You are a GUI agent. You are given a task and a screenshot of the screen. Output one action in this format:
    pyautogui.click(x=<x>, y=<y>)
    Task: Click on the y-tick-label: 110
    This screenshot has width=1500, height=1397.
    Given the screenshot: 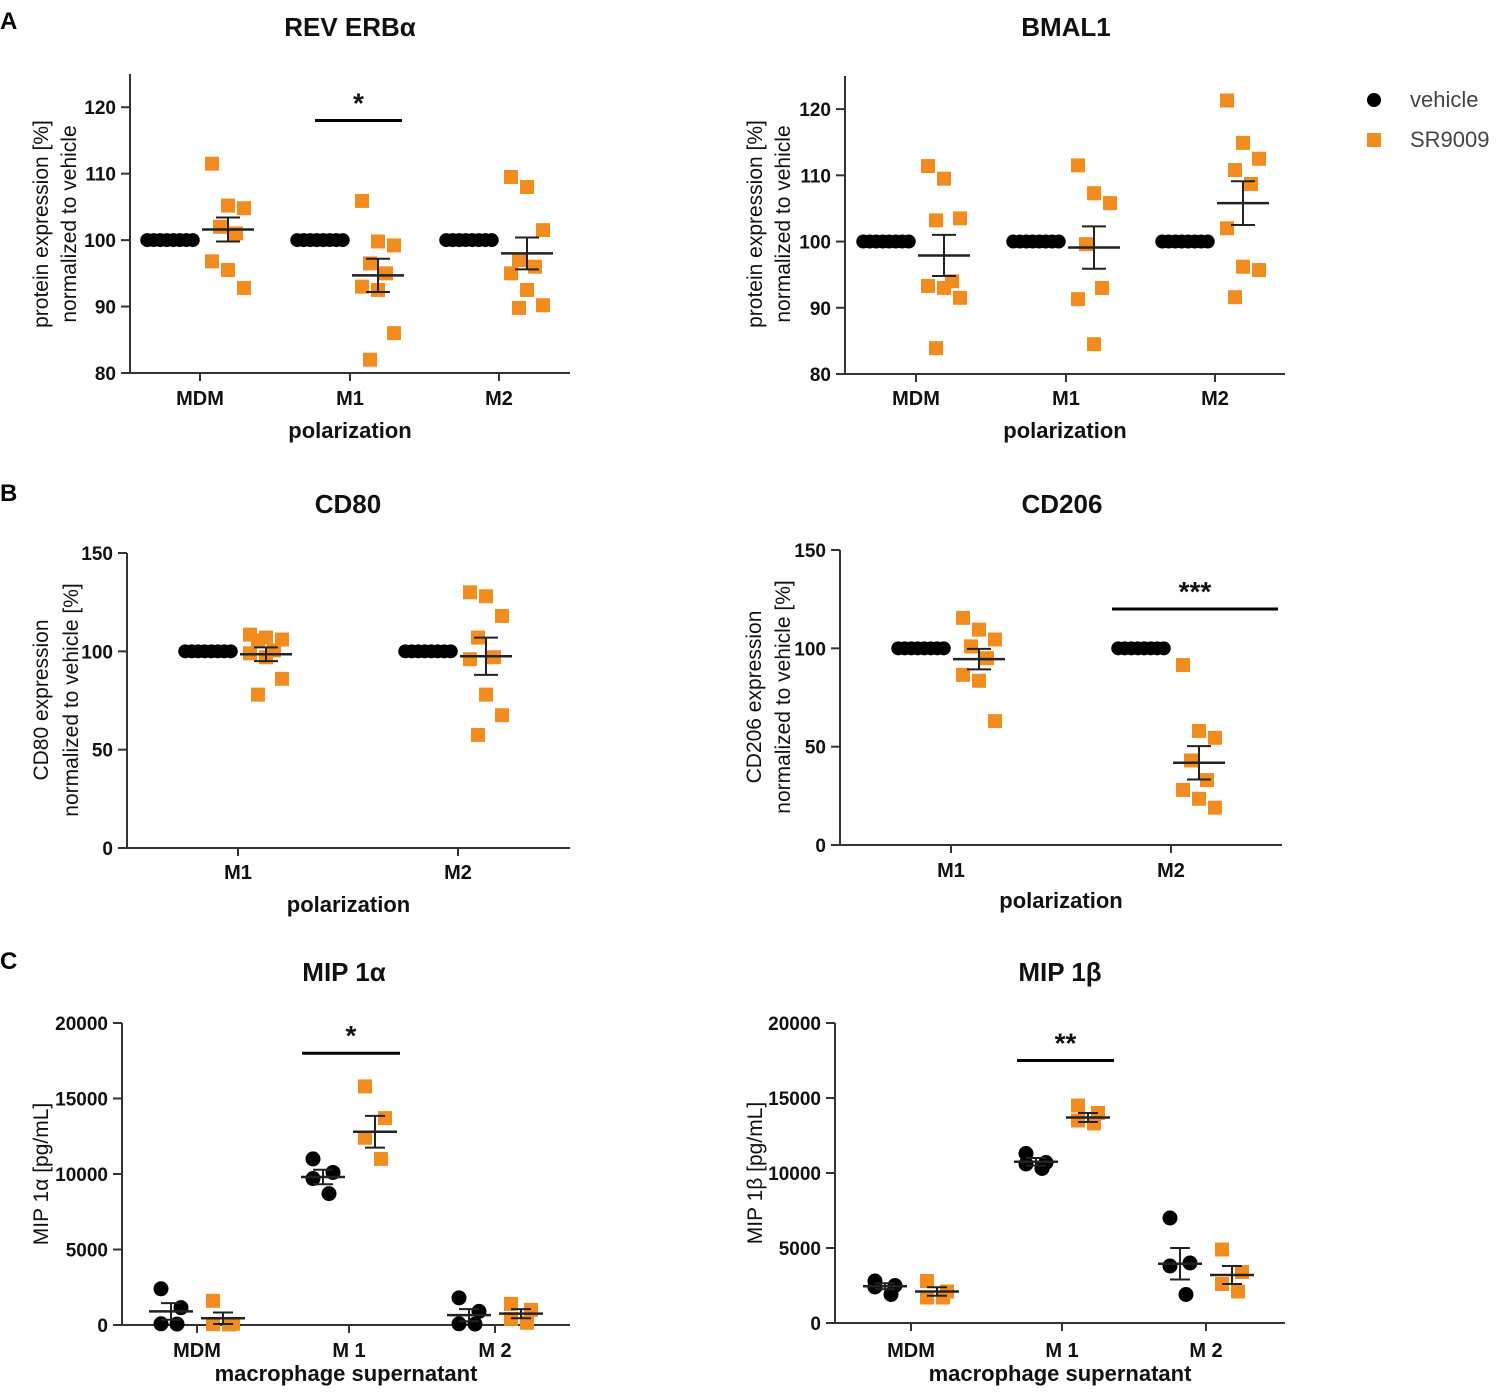 What is the action you would take?
    pyautogui.click(x=100, y=175)
    